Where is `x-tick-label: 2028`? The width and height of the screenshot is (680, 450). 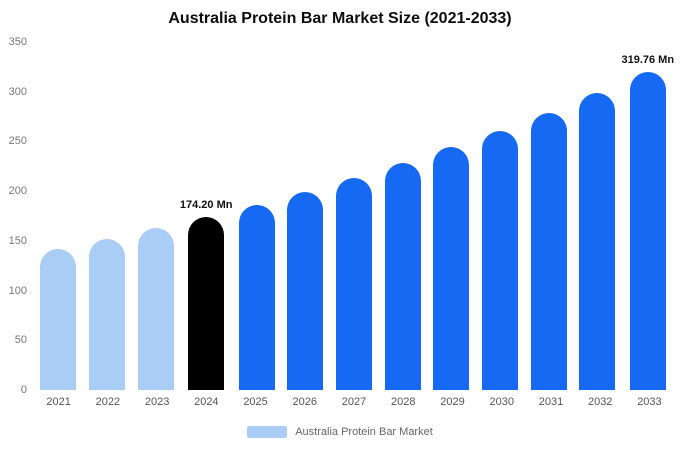
x-tick-label: 2028 is located at coordinates (403, 402).